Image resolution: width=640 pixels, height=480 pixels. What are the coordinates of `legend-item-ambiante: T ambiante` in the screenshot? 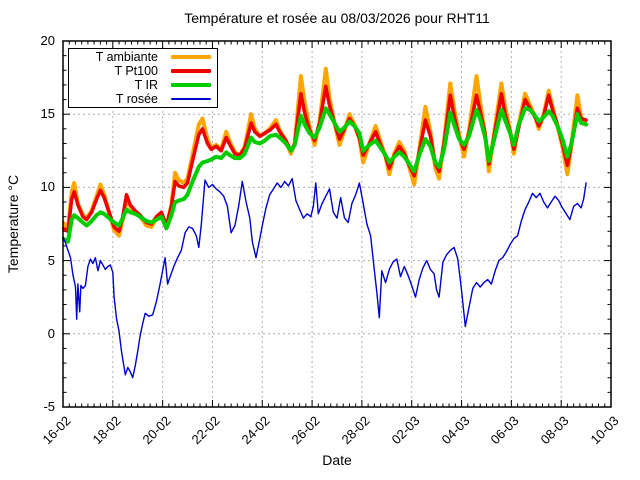 It's located at (141, 57).